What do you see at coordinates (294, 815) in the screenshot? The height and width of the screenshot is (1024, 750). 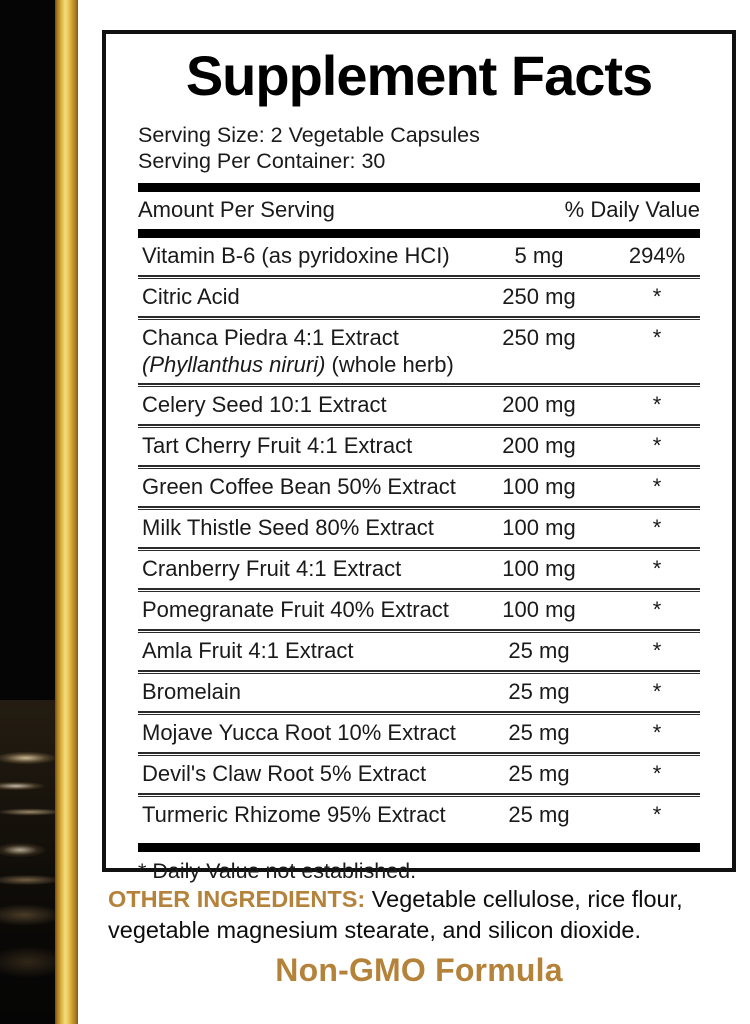 I see `ingredient-name: Turmeric Rhizome 95% Extract` at bounding box center [294, 815].